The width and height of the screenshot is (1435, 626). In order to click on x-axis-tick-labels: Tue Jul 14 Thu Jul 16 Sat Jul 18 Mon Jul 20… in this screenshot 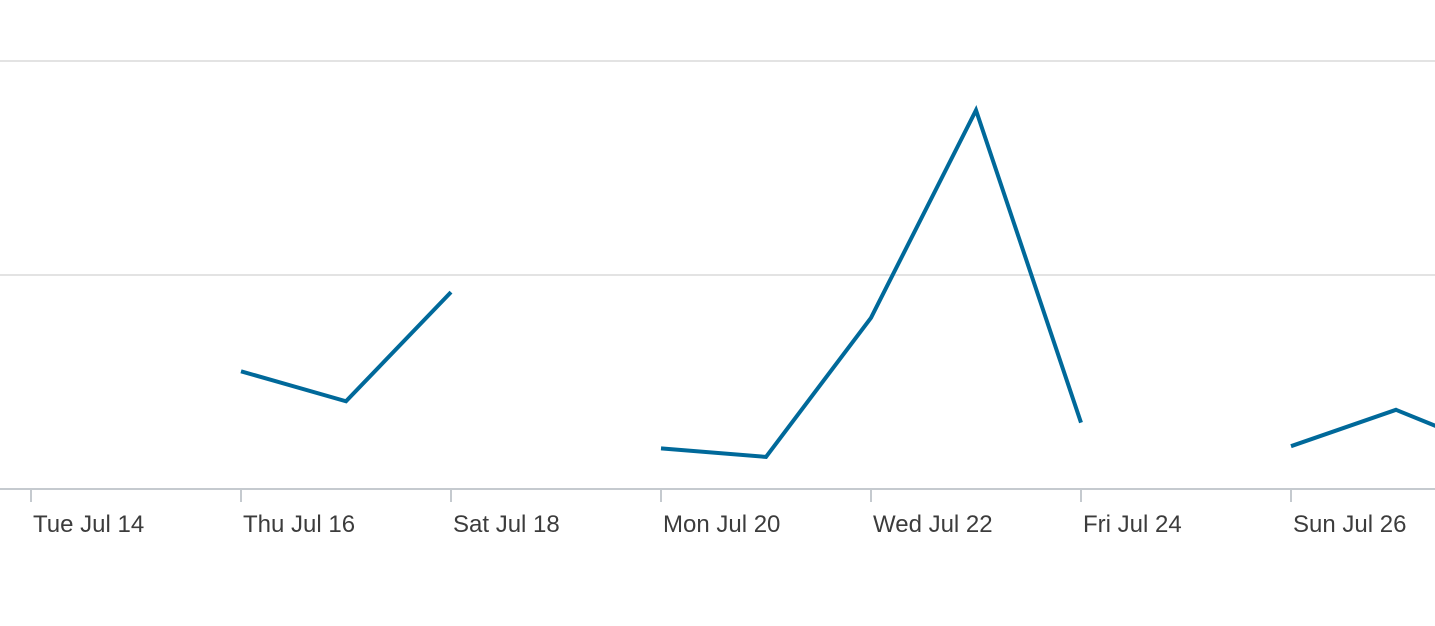, I will do `click(719, 524)`.